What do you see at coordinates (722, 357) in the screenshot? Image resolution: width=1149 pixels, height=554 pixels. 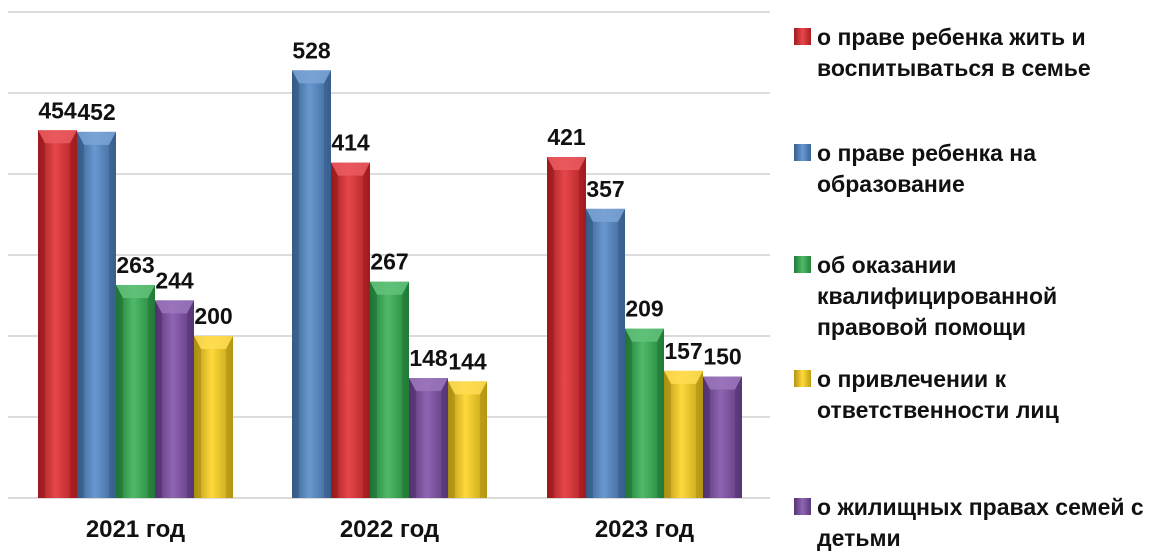 I see `data-label: 150` at bounding box center [722, 357].